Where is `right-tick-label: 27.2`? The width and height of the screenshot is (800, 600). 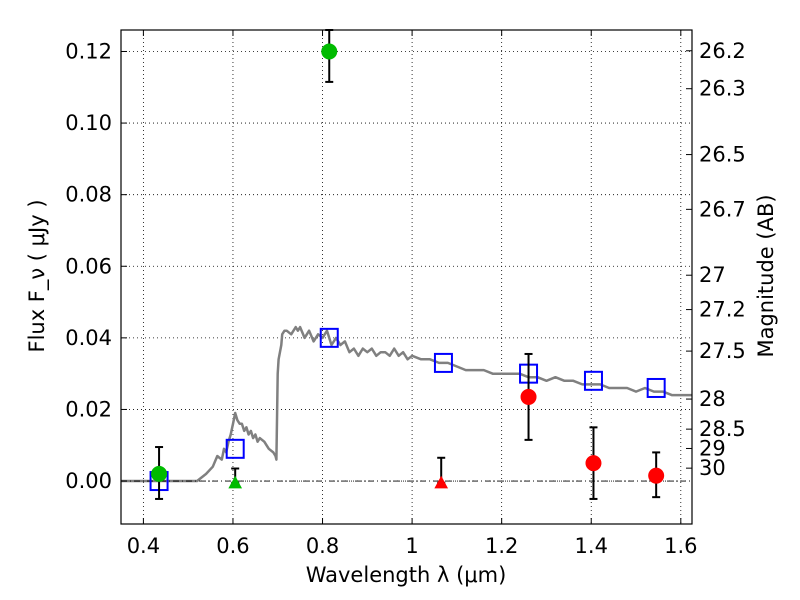 right-tick-label: 27.2 is located at coordinates (722, 310).